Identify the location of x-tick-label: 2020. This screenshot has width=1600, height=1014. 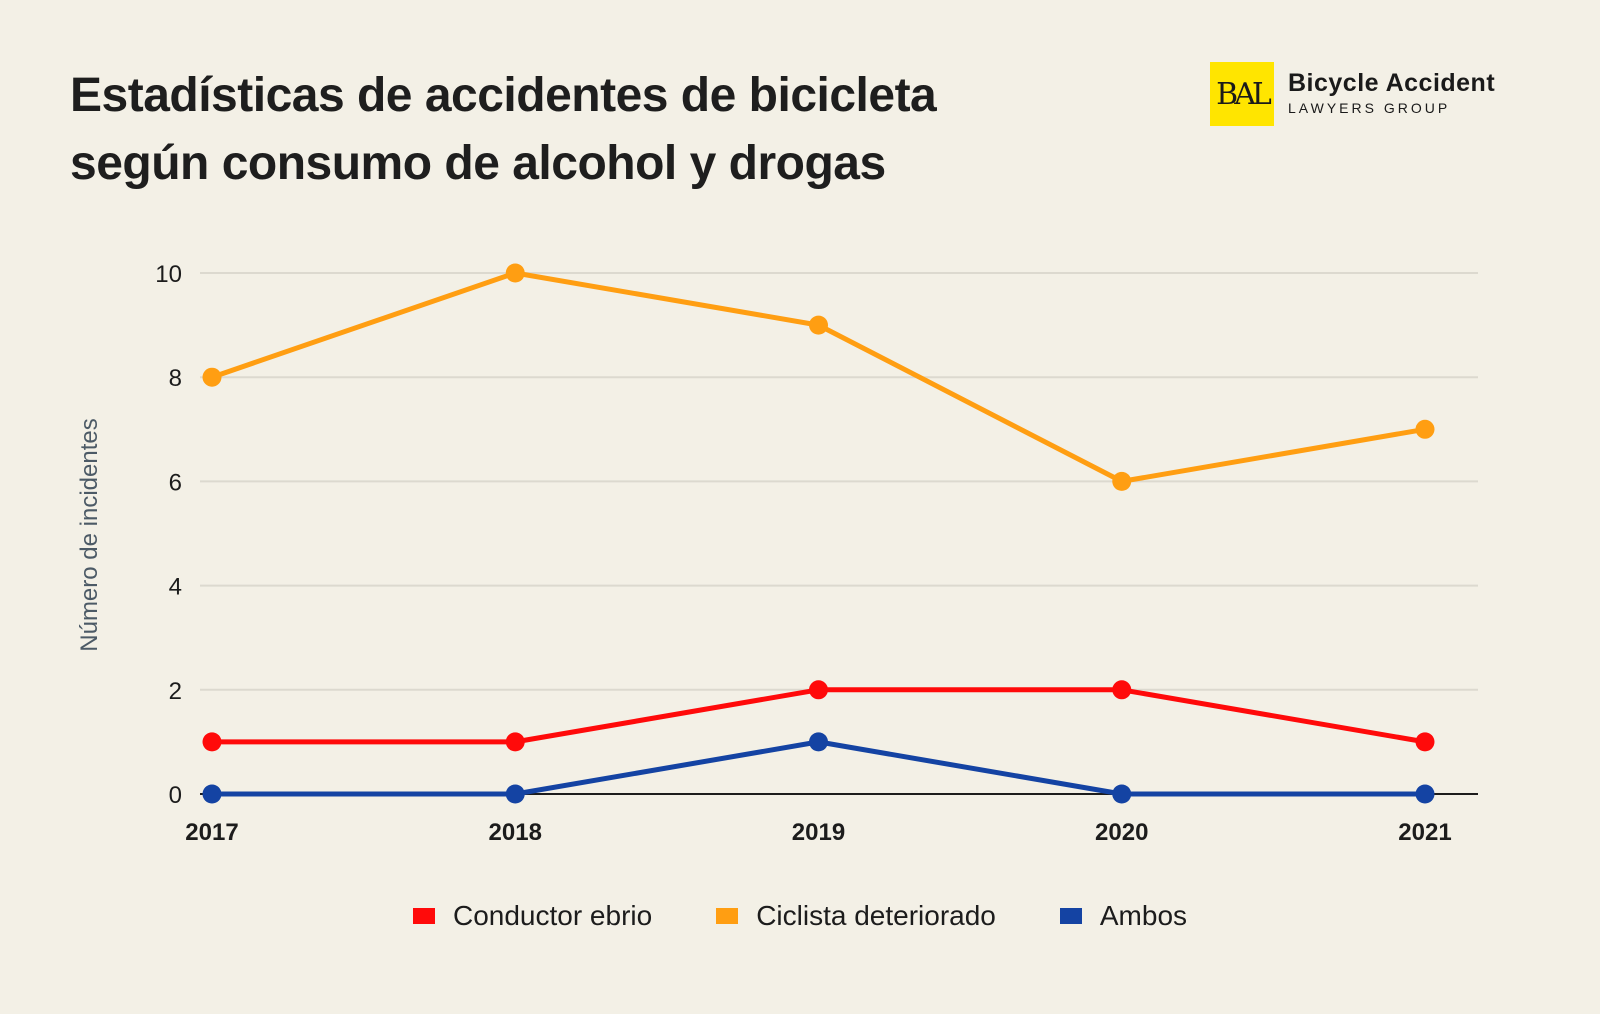
(1121, 832).